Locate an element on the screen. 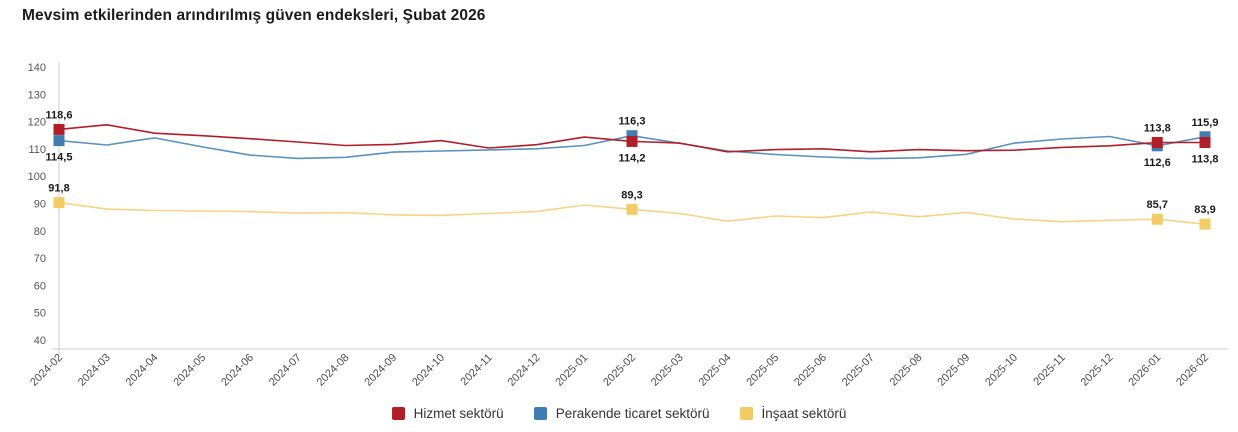 The height and width of the screenshot is (432, 1238). x-axis-tick-label: 2025-01 is located at coordinates (571, 370).